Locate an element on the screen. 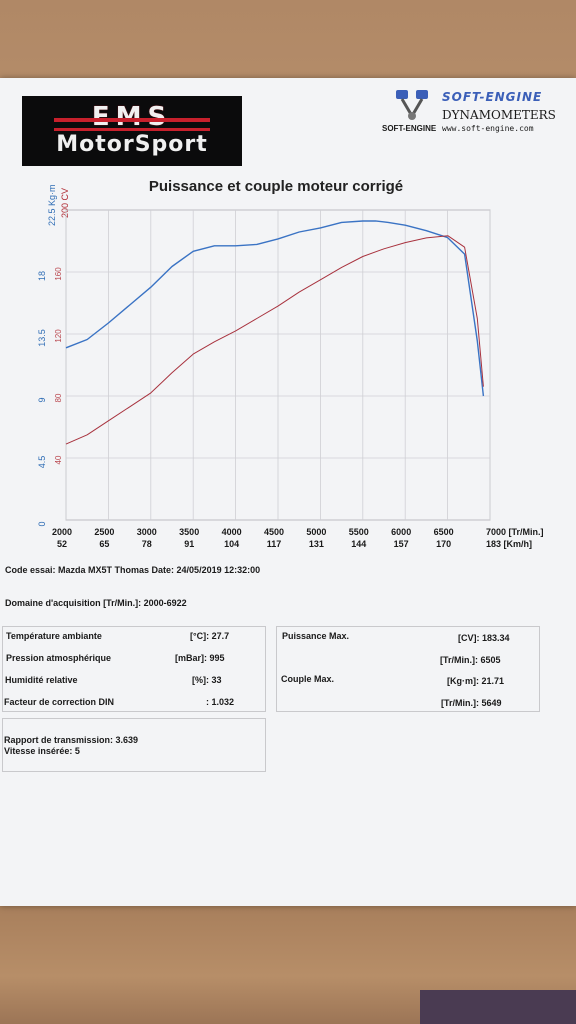  x-tick-label-kmh: 117 is located at coordinates (274, 544).